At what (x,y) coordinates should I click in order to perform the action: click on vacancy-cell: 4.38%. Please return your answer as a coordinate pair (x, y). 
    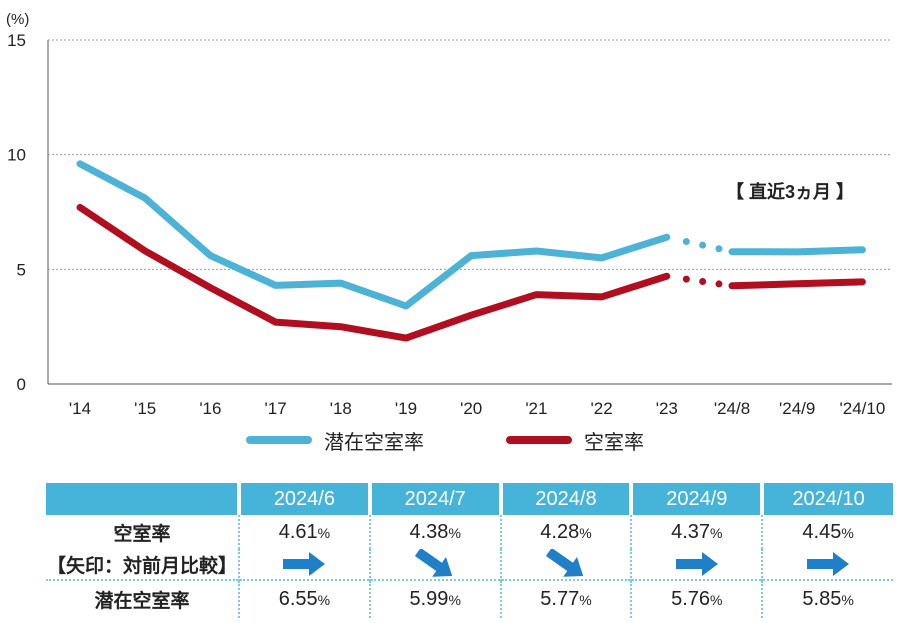
    Looking at the image, I should click on (434, 532).